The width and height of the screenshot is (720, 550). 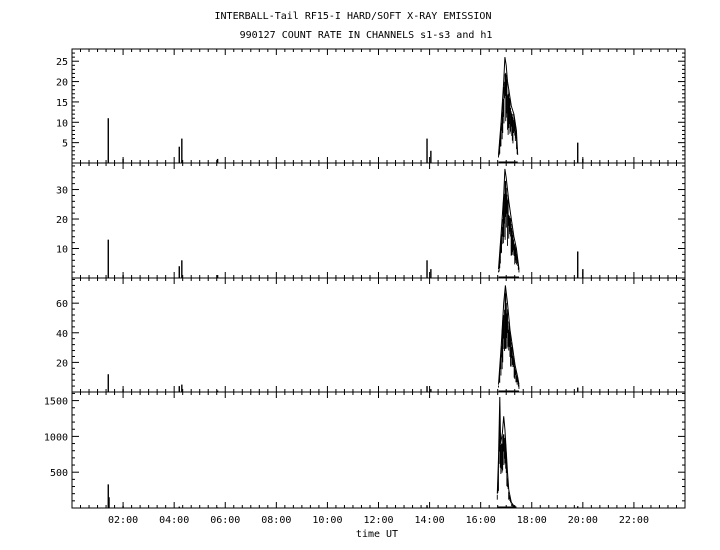 What do you see at coordinates (583, 520) in the screenshot?
I see `x-tick-label: 20:00` at bounding box center [583, 520].